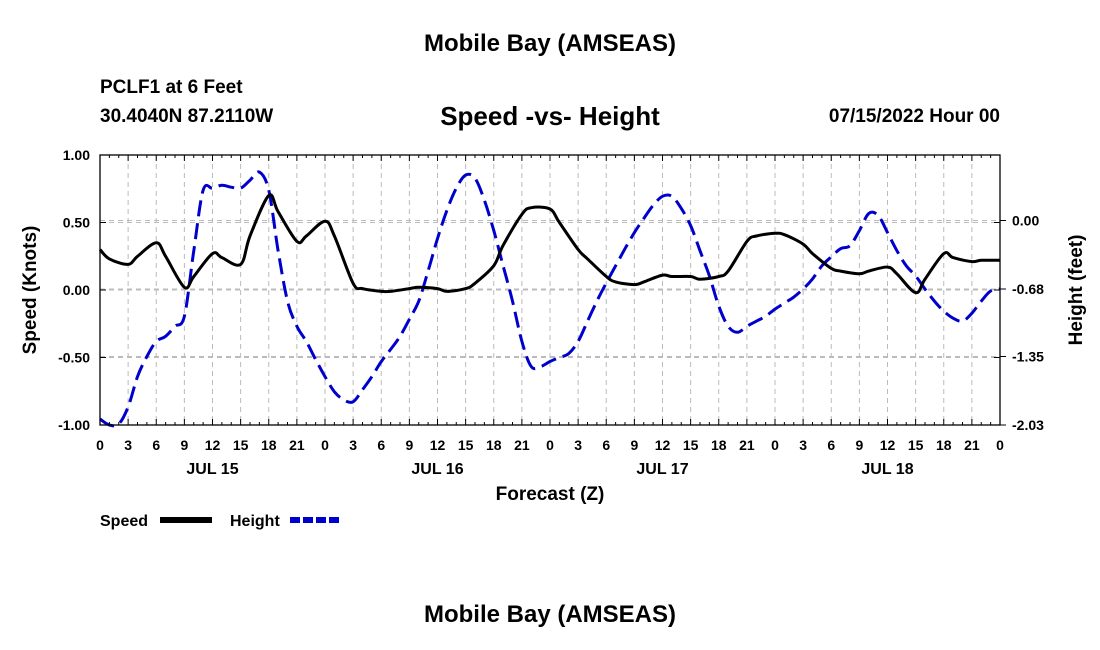 The height and width of the screenshot is (650, 1100). What do you see at coordinates (437, 469) in the screenshot?
I see `x-date-label: JUL 16` at bounding box center [437, 469].